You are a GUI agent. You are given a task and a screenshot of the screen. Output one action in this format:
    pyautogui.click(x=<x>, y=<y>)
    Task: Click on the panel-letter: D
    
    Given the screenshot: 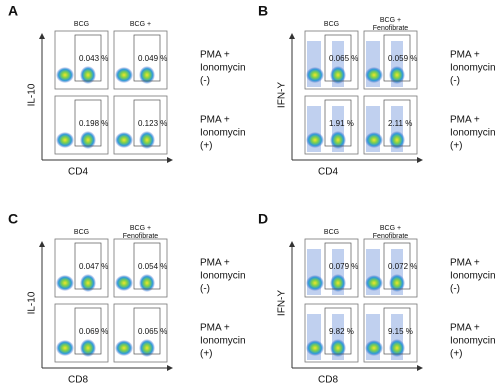 What is the action you would take?
    pyautogui.click(x=263, y=219)
    